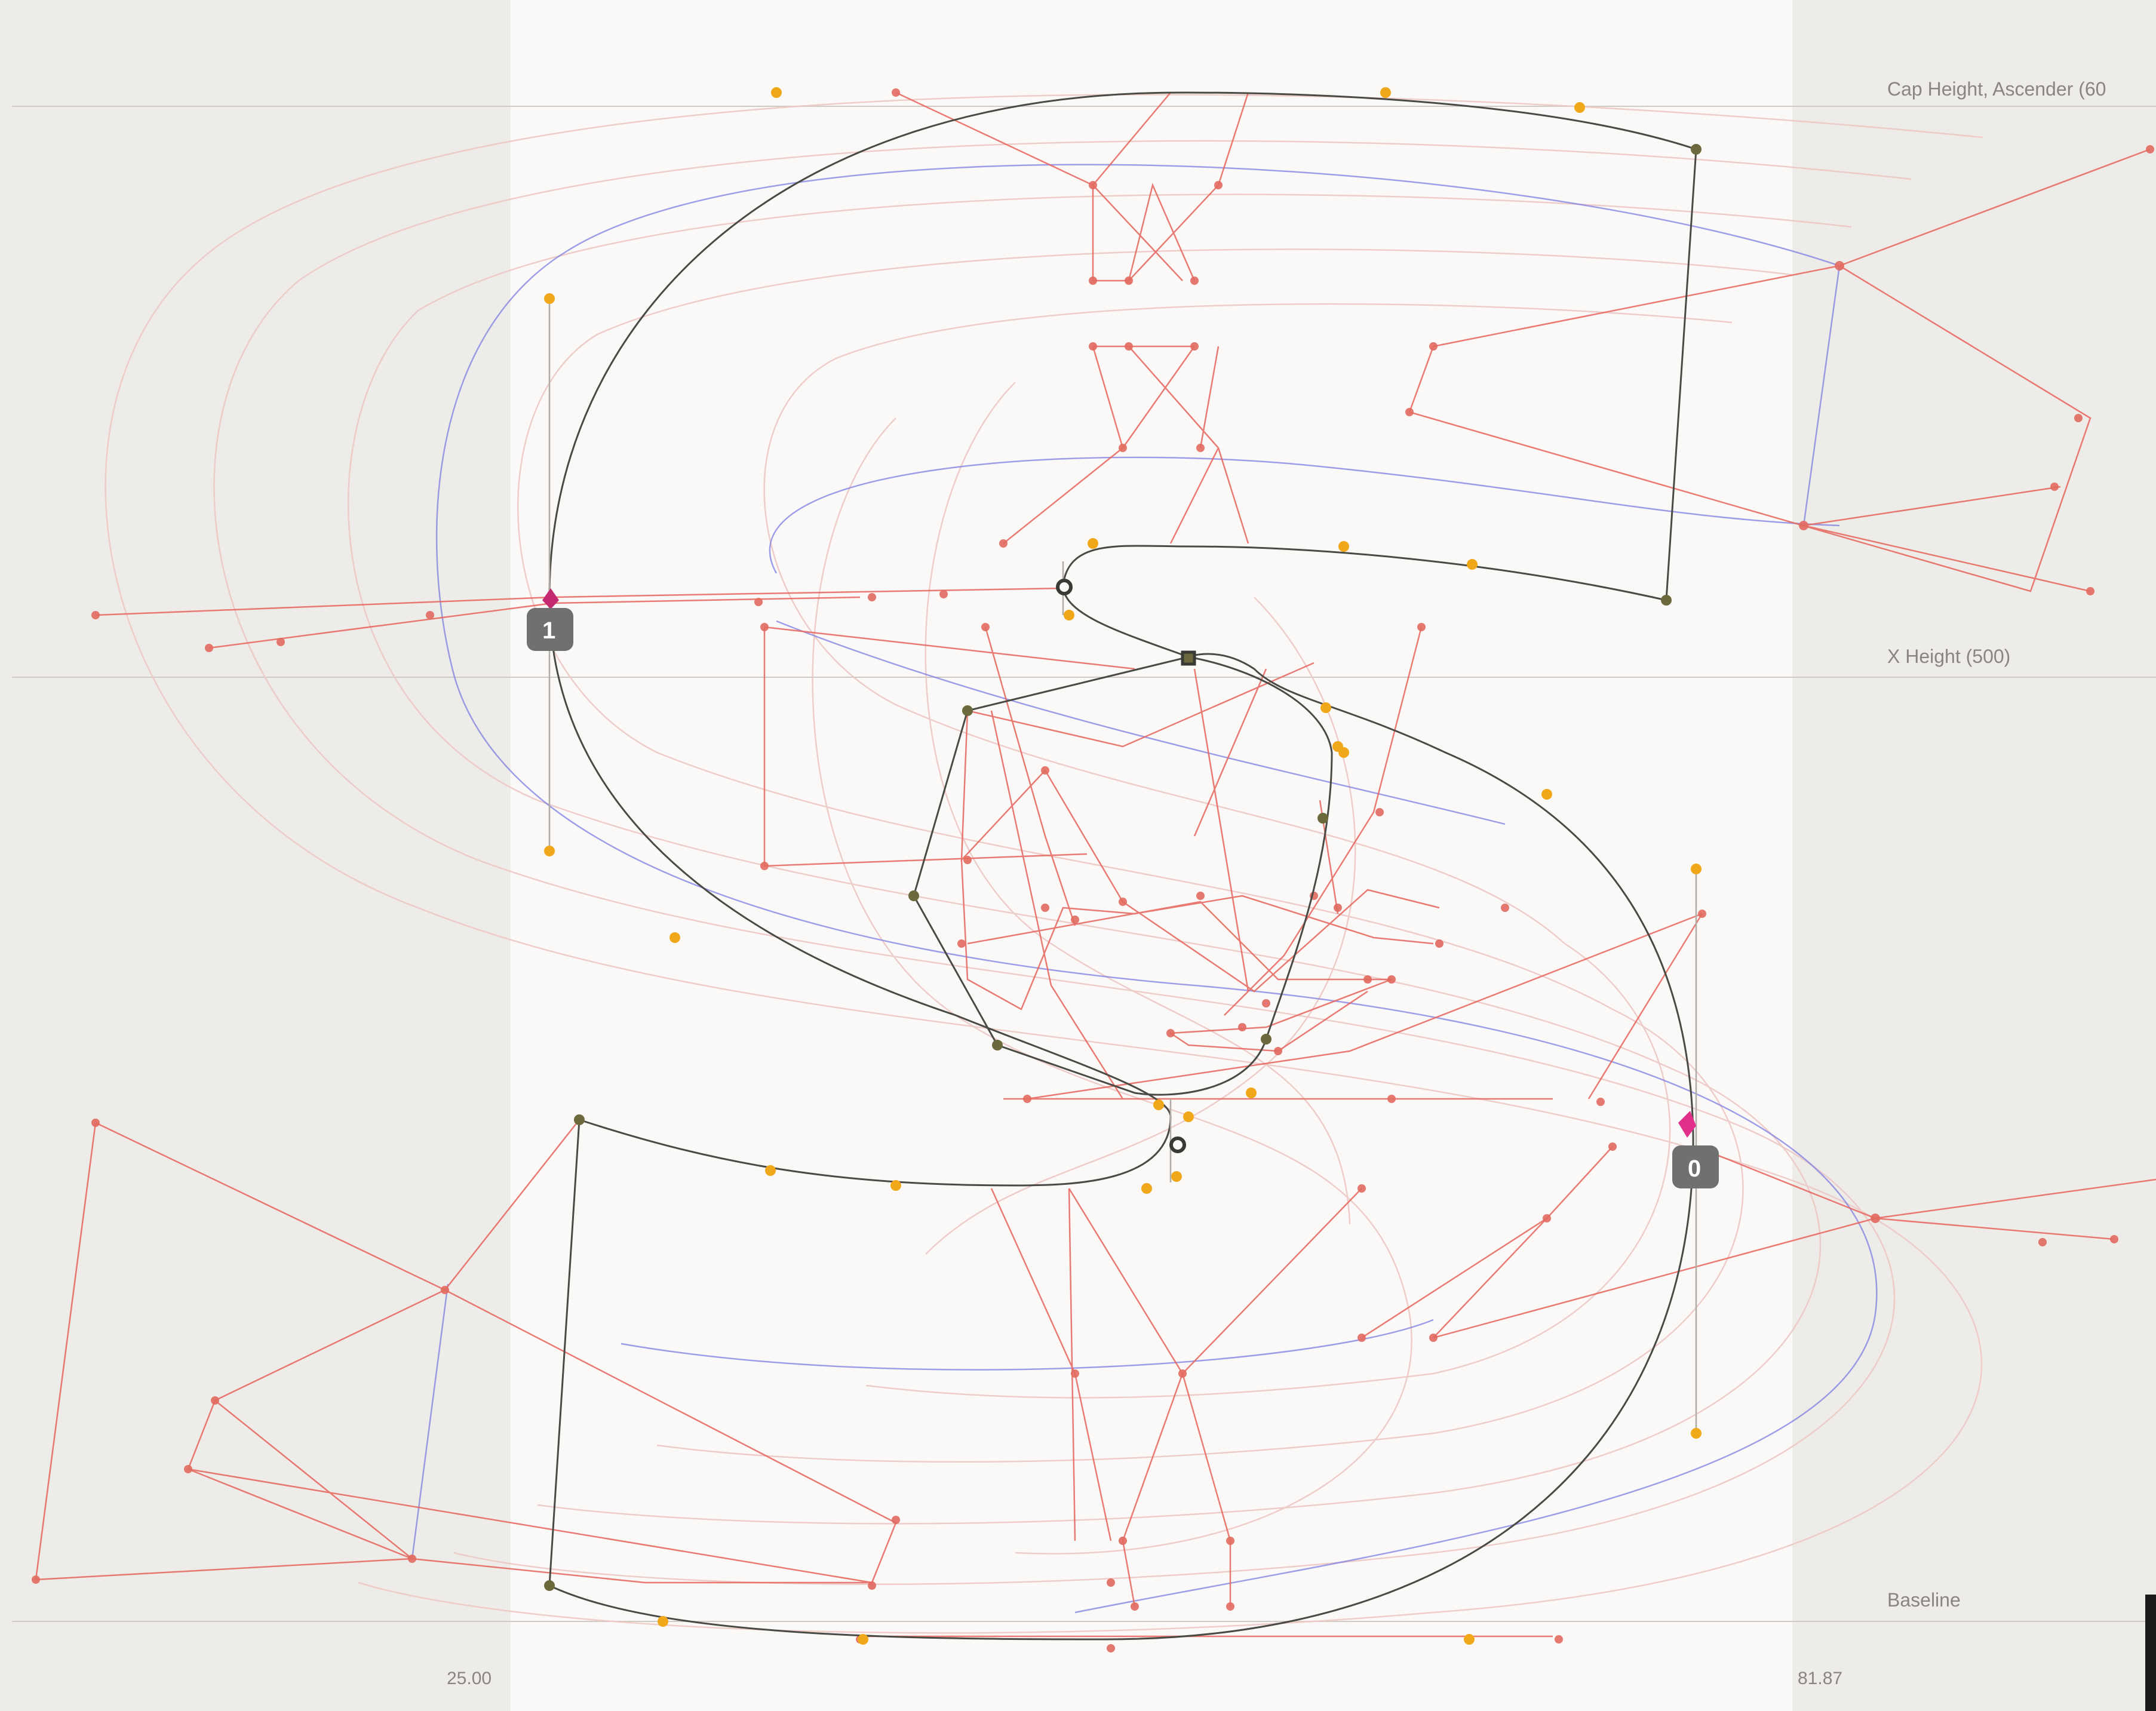 This screenshot has height=1711, width=2156. Describe the element at coordinates (2150, 1653) in the screenshot. I see `window-edge` at that location.